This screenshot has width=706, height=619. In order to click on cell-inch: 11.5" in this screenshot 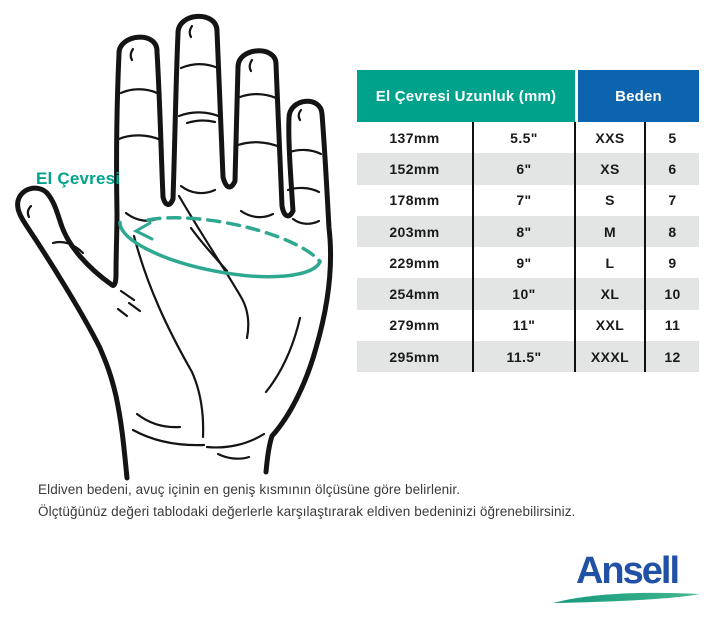, I will do `click(525, 357)`.